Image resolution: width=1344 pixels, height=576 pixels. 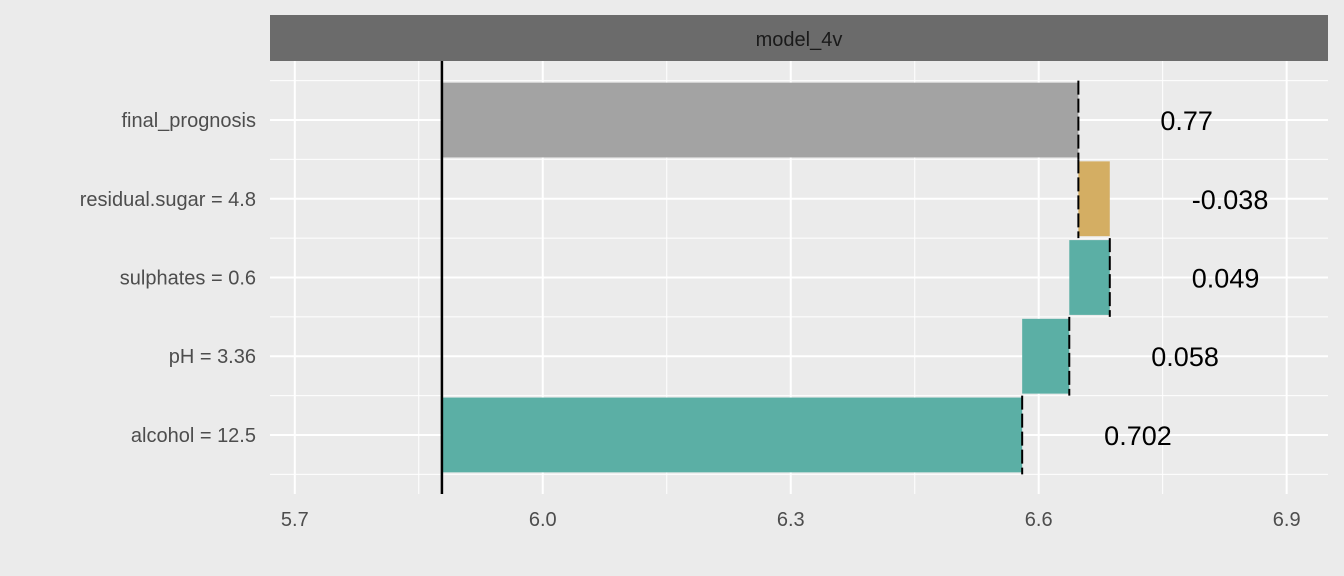 I want to click on x-tick-label: 6.6, so click(x=1039, y=520).